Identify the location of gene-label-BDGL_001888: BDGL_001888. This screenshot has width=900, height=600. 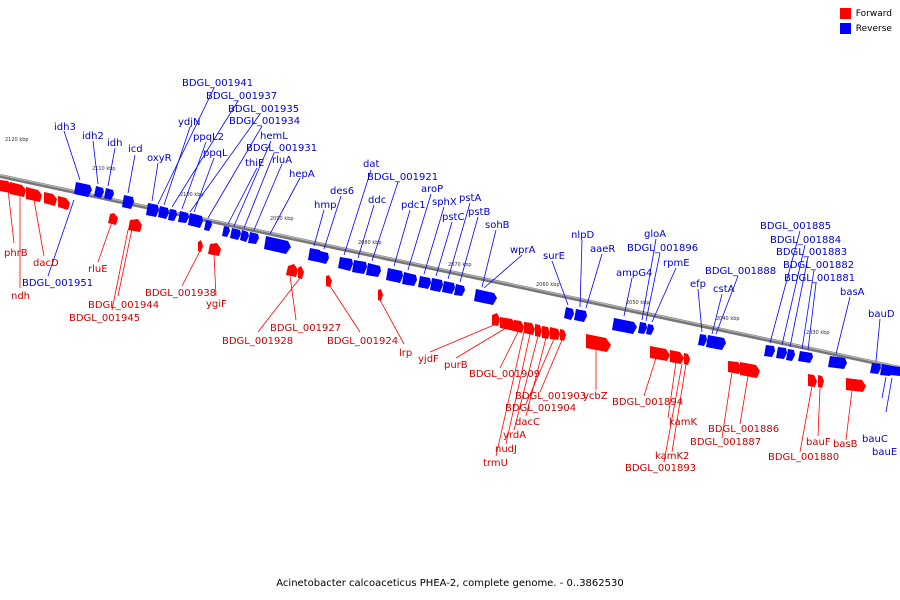
(740, 271).